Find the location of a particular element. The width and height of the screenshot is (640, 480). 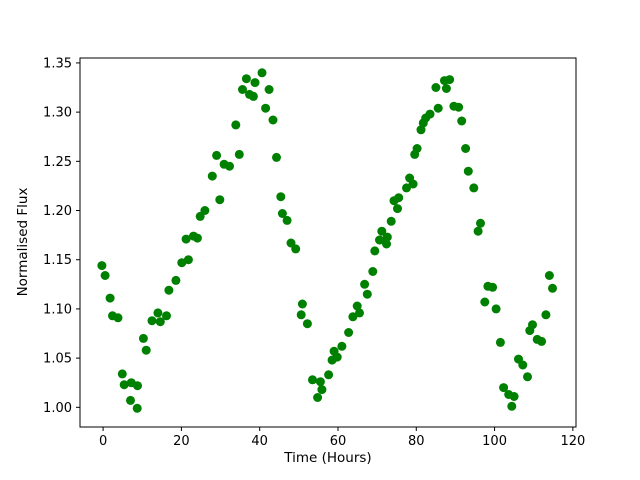

x-tick-label: 40 is located at coordinates (259, 441).